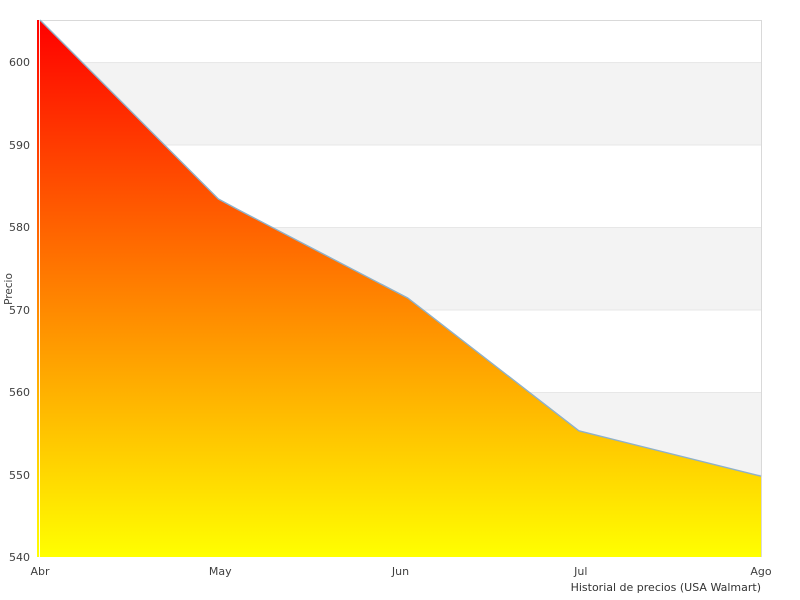 This screenshot has height=600, width=800. I want to click on y-tick-label: 540, so click(19, 557).